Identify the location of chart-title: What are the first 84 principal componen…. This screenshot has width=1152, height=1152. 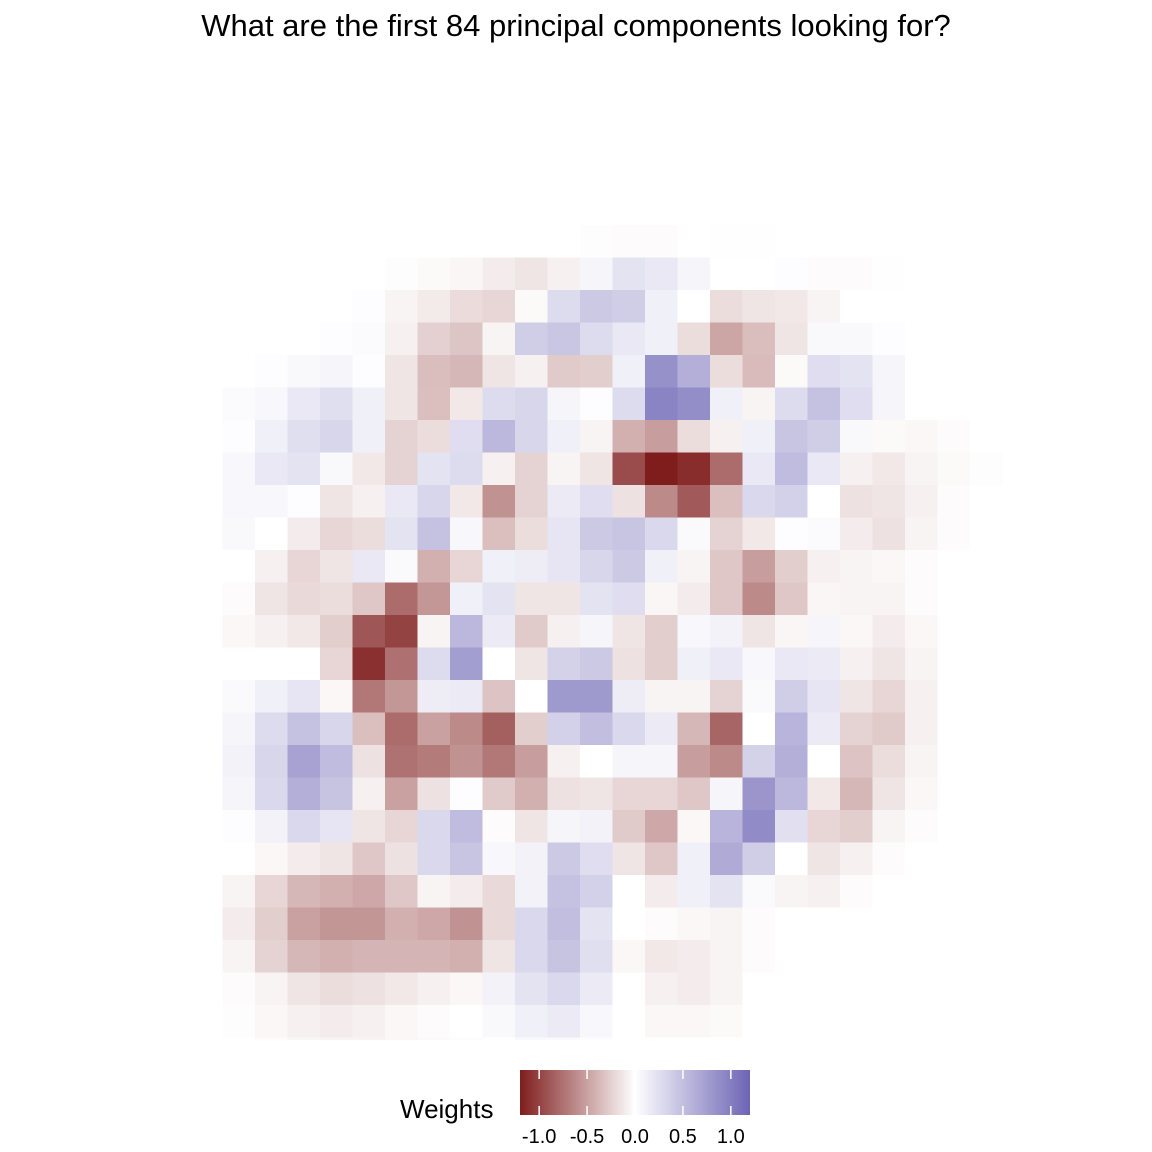
(576, 25).